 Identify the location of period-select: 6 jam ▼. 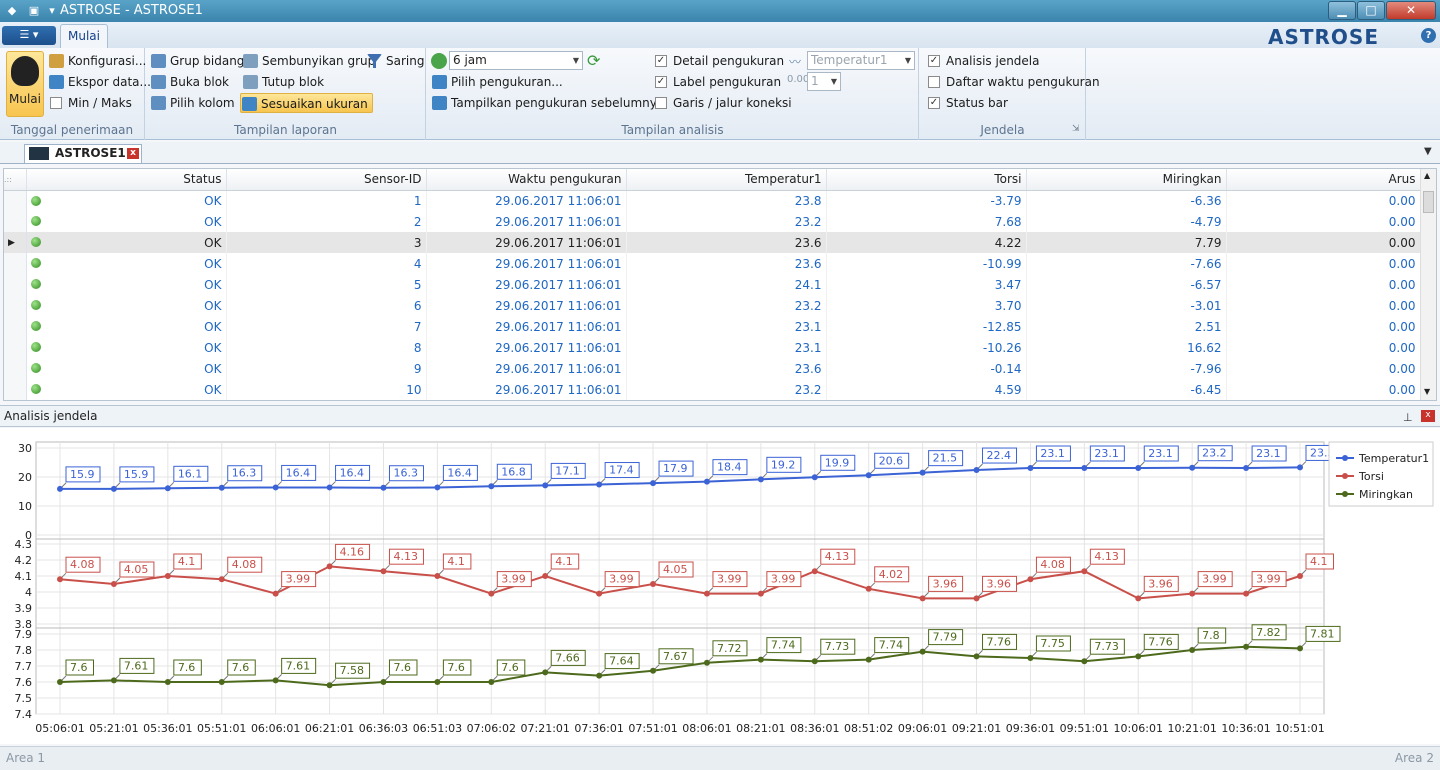
(516, 60).